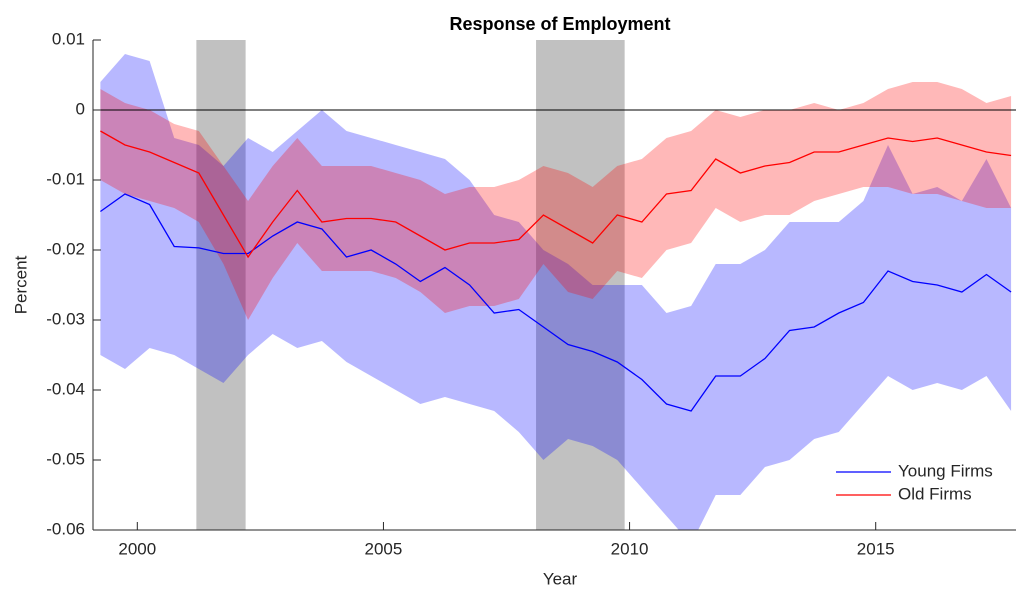 This screenshot has height=592, width=1016. Describe the element at coordinates (80, 108) in the screenshot. I see `y-tick-label: 0` at that location.